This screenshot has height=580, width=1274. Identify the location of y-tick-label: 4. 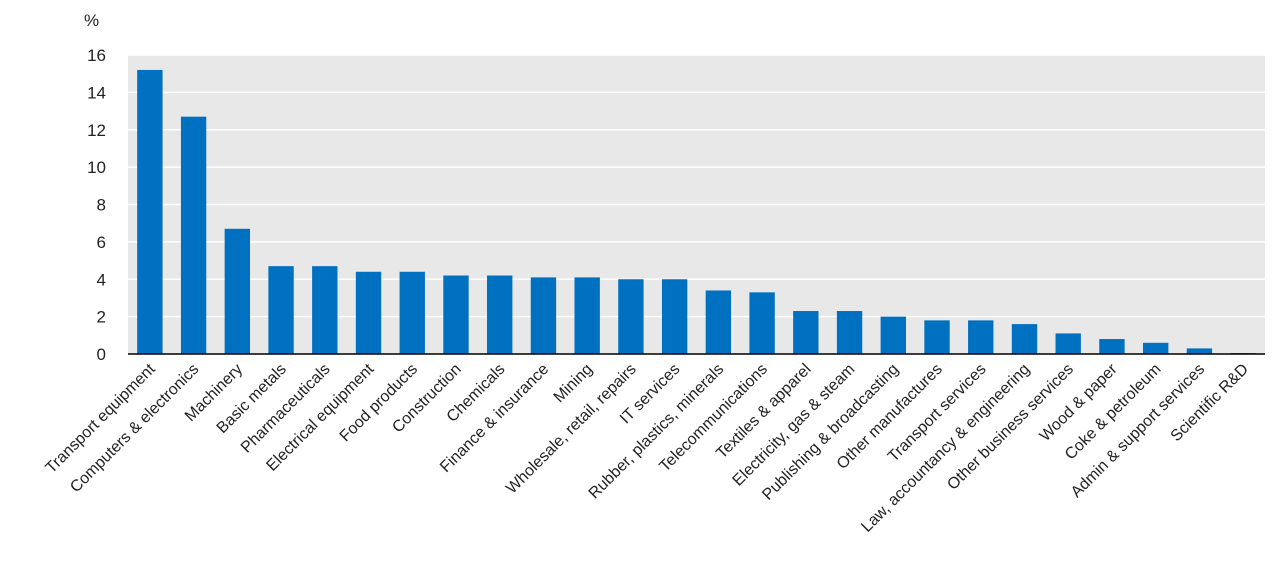
(101, 279).